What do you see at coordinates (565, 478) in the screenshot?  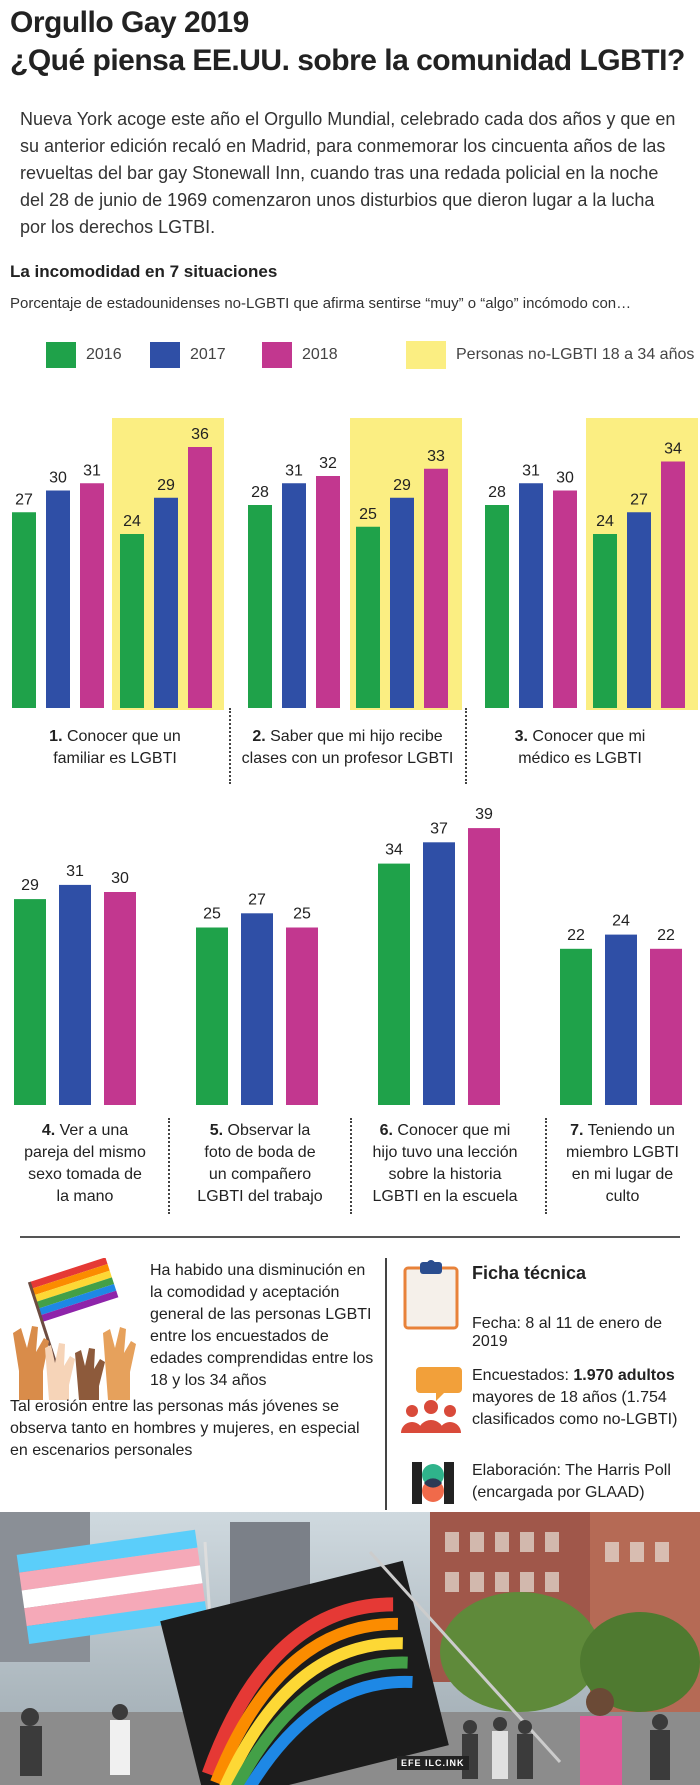 I see `bar-label-3-all-2018: 30` at bounding box center [565, 478].